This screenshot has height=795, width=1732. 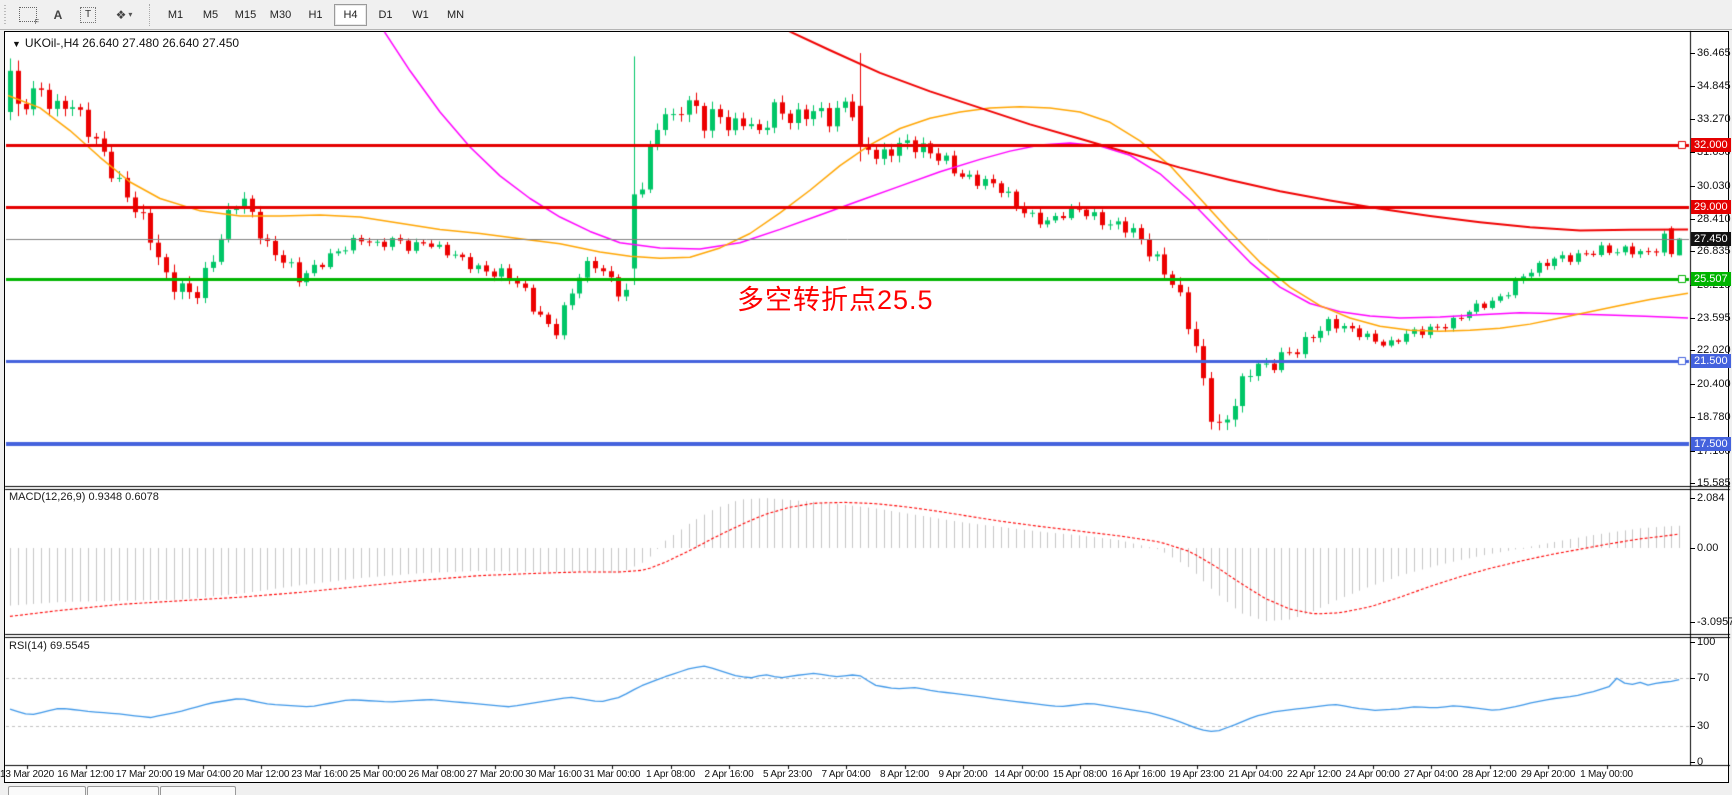 What do you see at coordinates (1431, 774) in the screenshot?
I see `date-axis-label: 27 Apr 04:00` at bounding box center [1431, 774].